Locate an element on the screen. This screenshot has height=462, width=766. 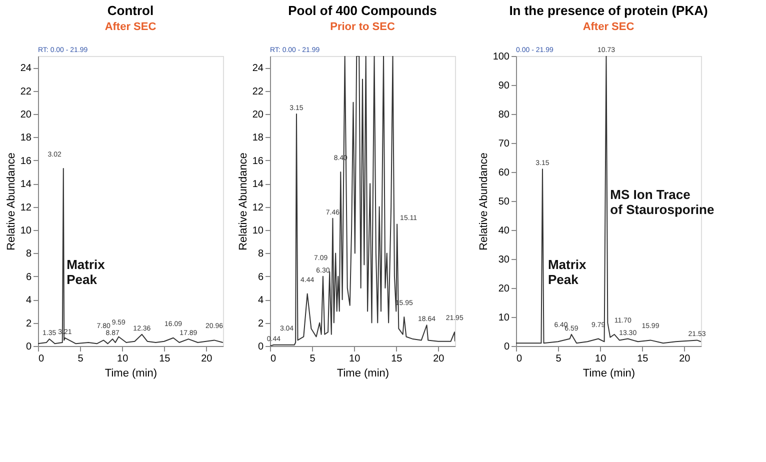
y-tick-label: 70 is located at coordinates (504, 144).